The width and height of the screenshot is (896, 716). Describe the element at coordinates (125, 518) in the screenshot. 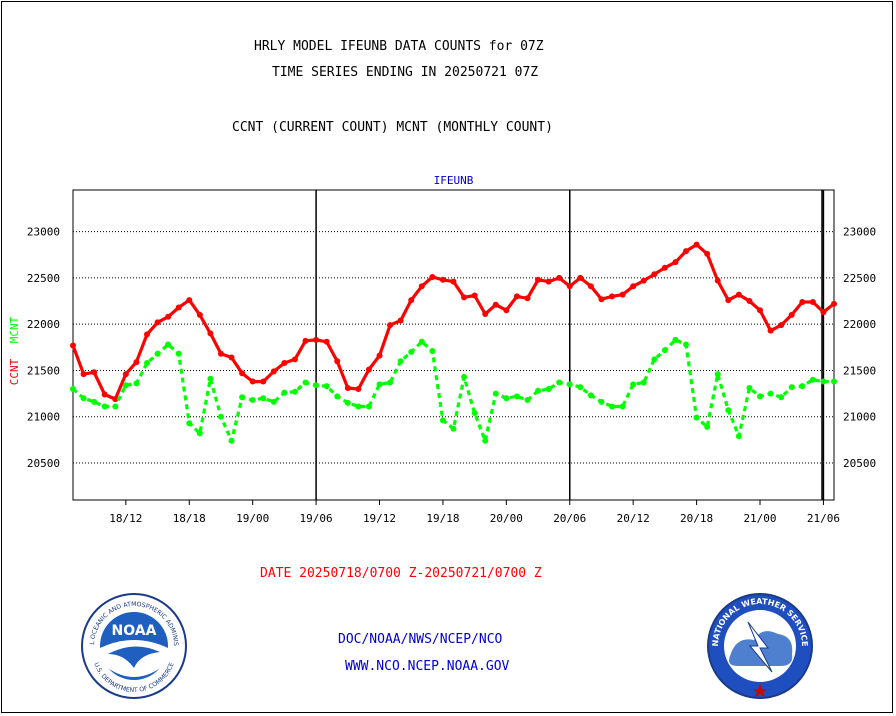

I see `x-tick-label: 18/12` at that location.